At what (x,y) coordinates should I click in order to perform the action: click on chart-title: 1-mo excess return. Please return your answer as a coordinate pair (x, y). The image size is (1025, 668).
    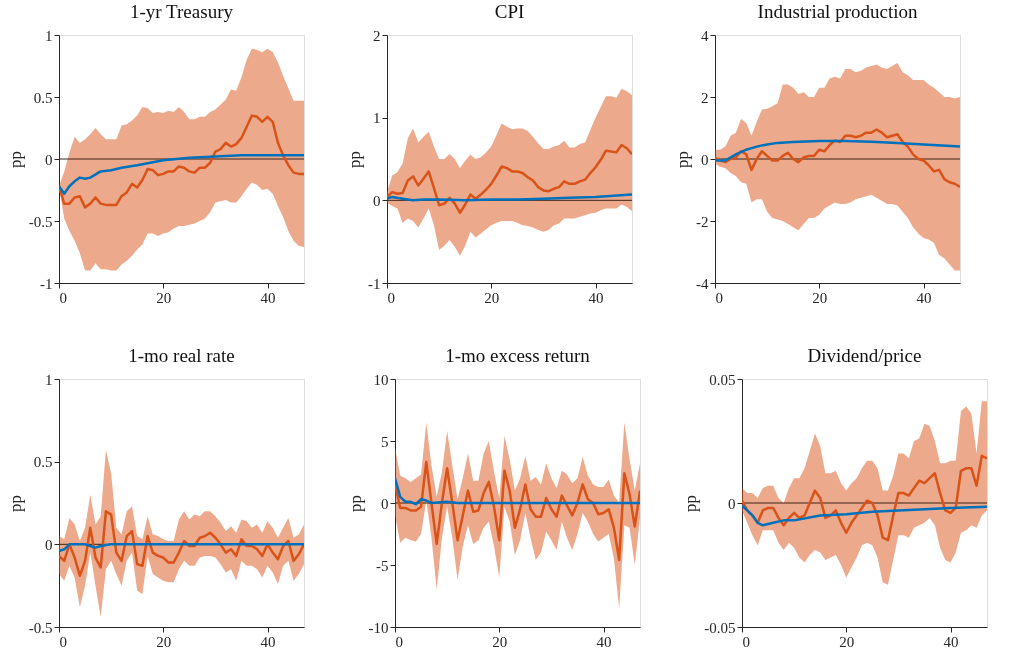
    Looking at the image, I should click on (518, 355).